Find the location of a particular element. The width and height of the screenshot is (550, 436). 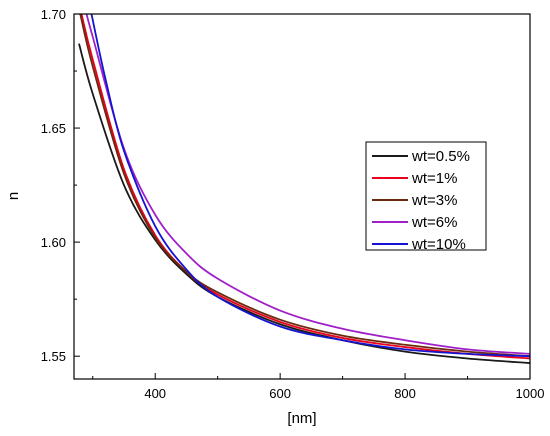

x-tick-label: 600 is located at coordinates (280, 393).